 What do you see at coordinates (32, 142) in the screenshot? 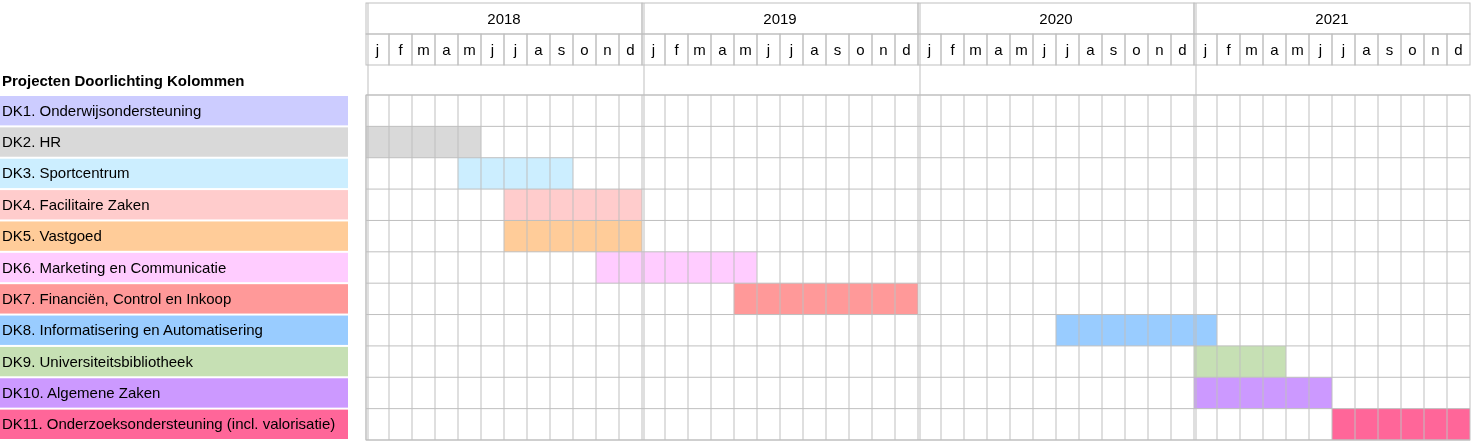
I see `y-tick-label: DK2. HR` at bounding box center [32, 142].